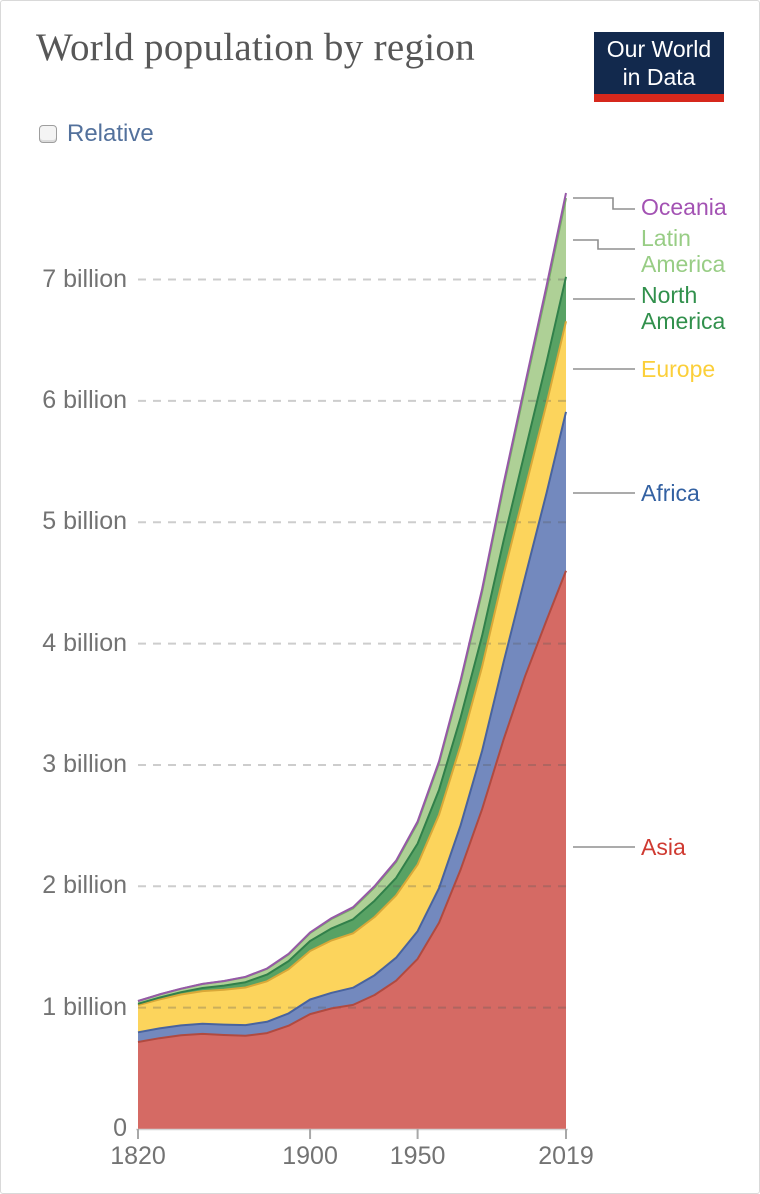 This screenshot has height=1194, width=760. What do you see at coordinates (110, 133) in the screenshot?
I see `relative-checkbox-label: Relative` at bounding box center [110, 133].